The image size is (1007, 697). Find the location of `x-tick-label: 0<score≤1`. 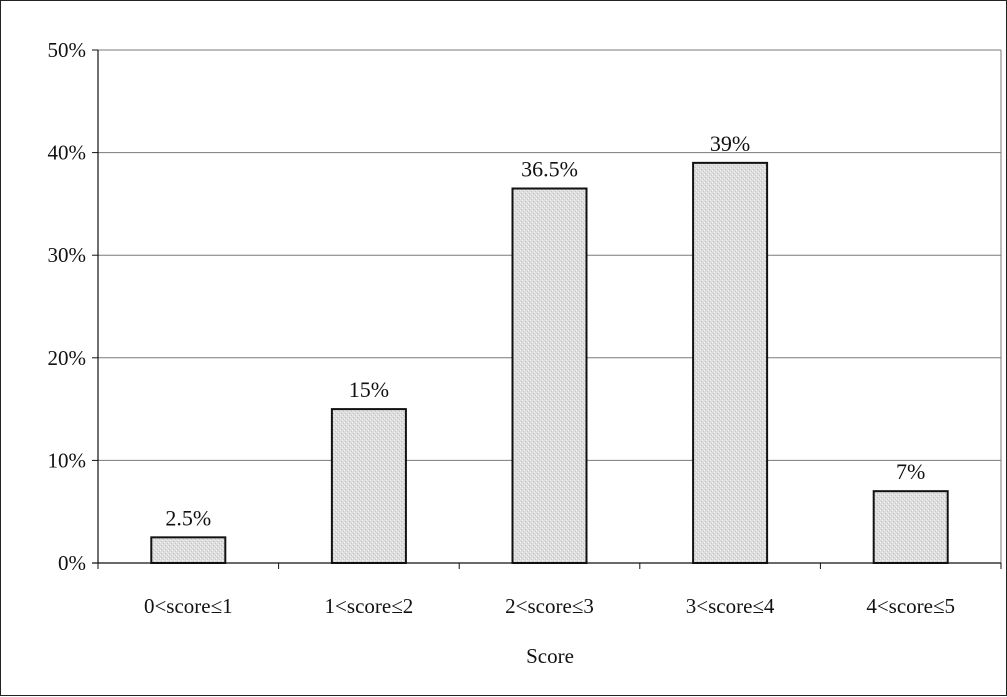

x-tick-label: 0<score≤1 is located at coordinates (188, 606).